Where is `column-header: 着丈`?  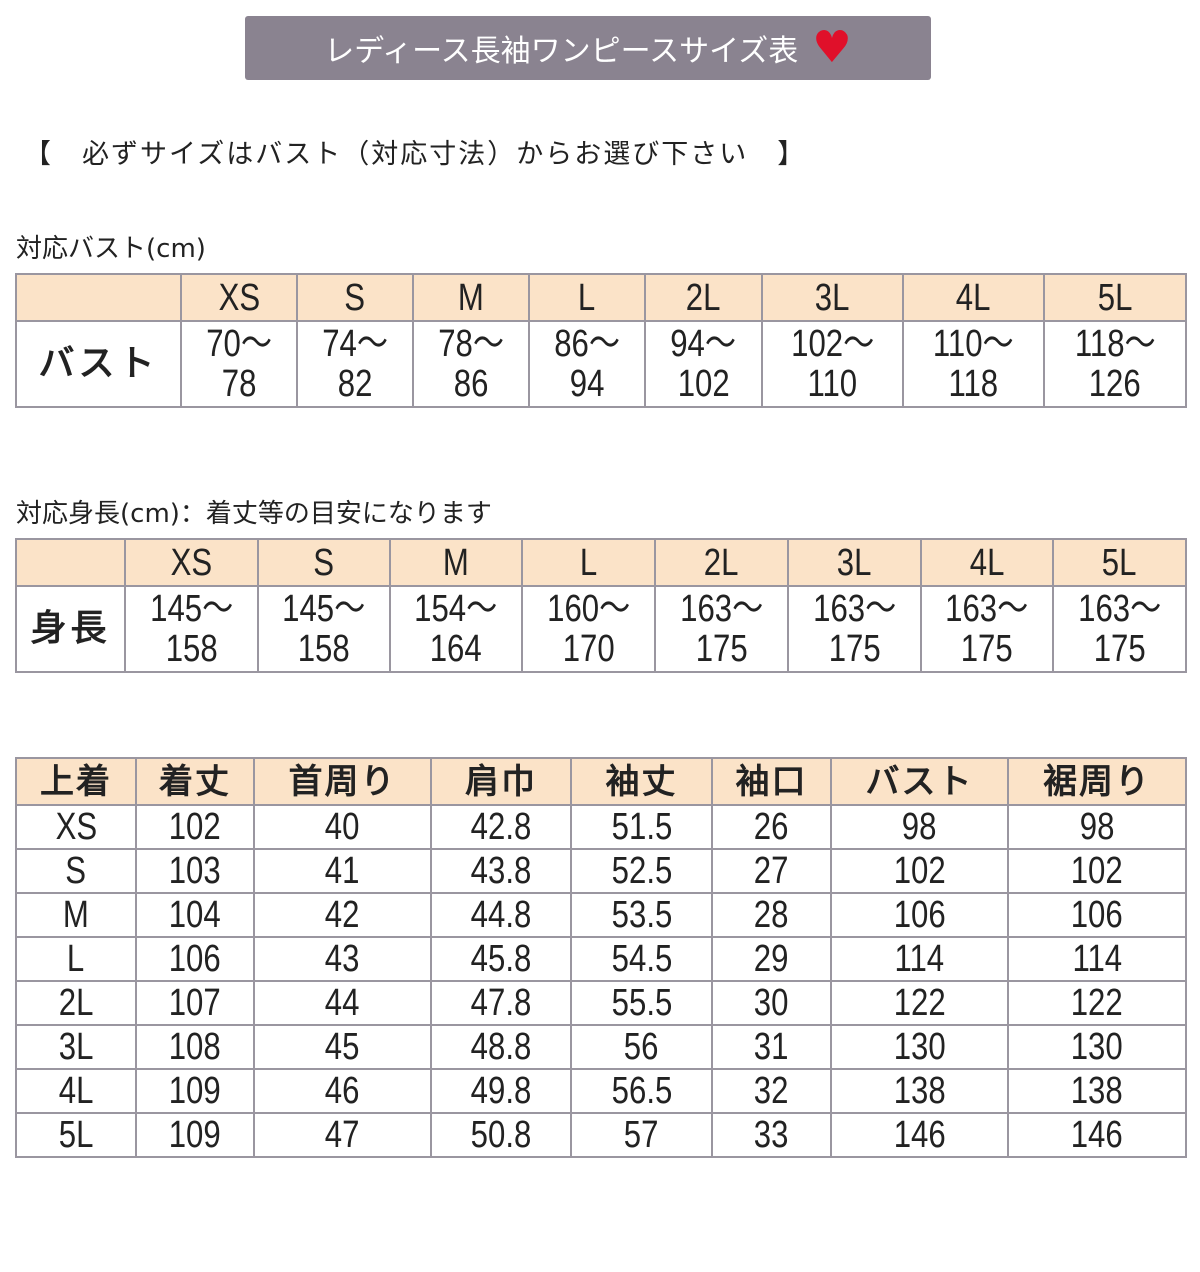 column-header: 着丈 is located at coordinates (195, 781).